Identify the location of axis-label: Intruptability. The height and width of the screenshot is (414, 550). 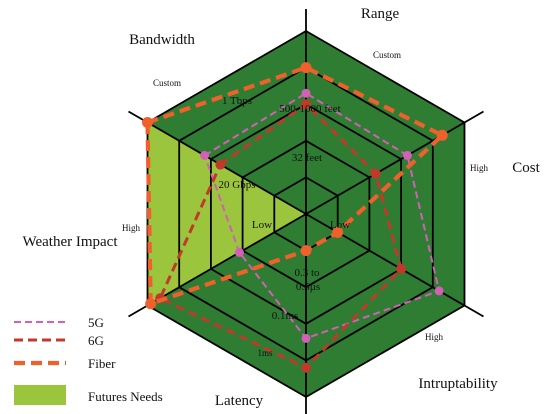
(458, 384).